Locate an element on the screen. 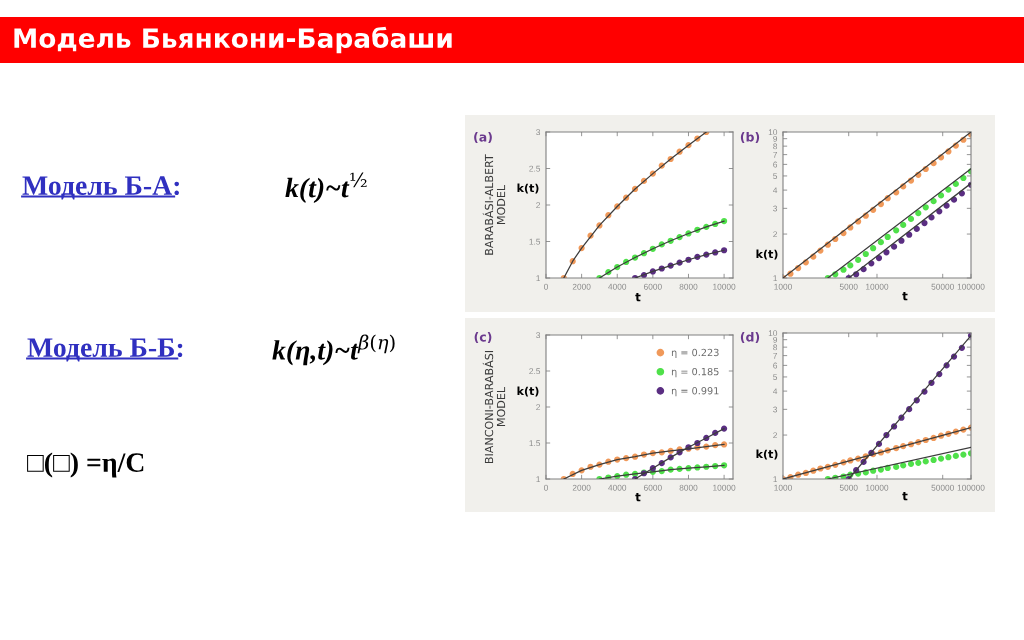 The height and width of the screenshot is (640, 1024). text: □(□) =η/C is located at coordinates (85, 465).